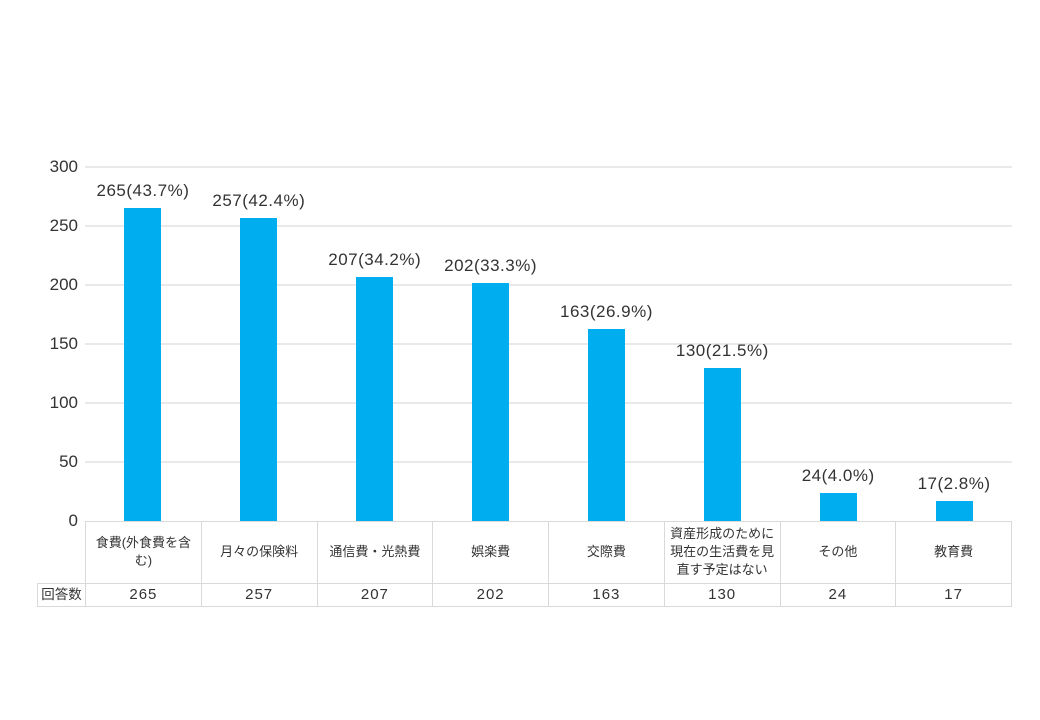 This screenshot has height=720, width=1040. What do you see at coordinates (375, 594) in the screenshot?
I see `table-value-cell: 207` at bounding box center [375, 594].